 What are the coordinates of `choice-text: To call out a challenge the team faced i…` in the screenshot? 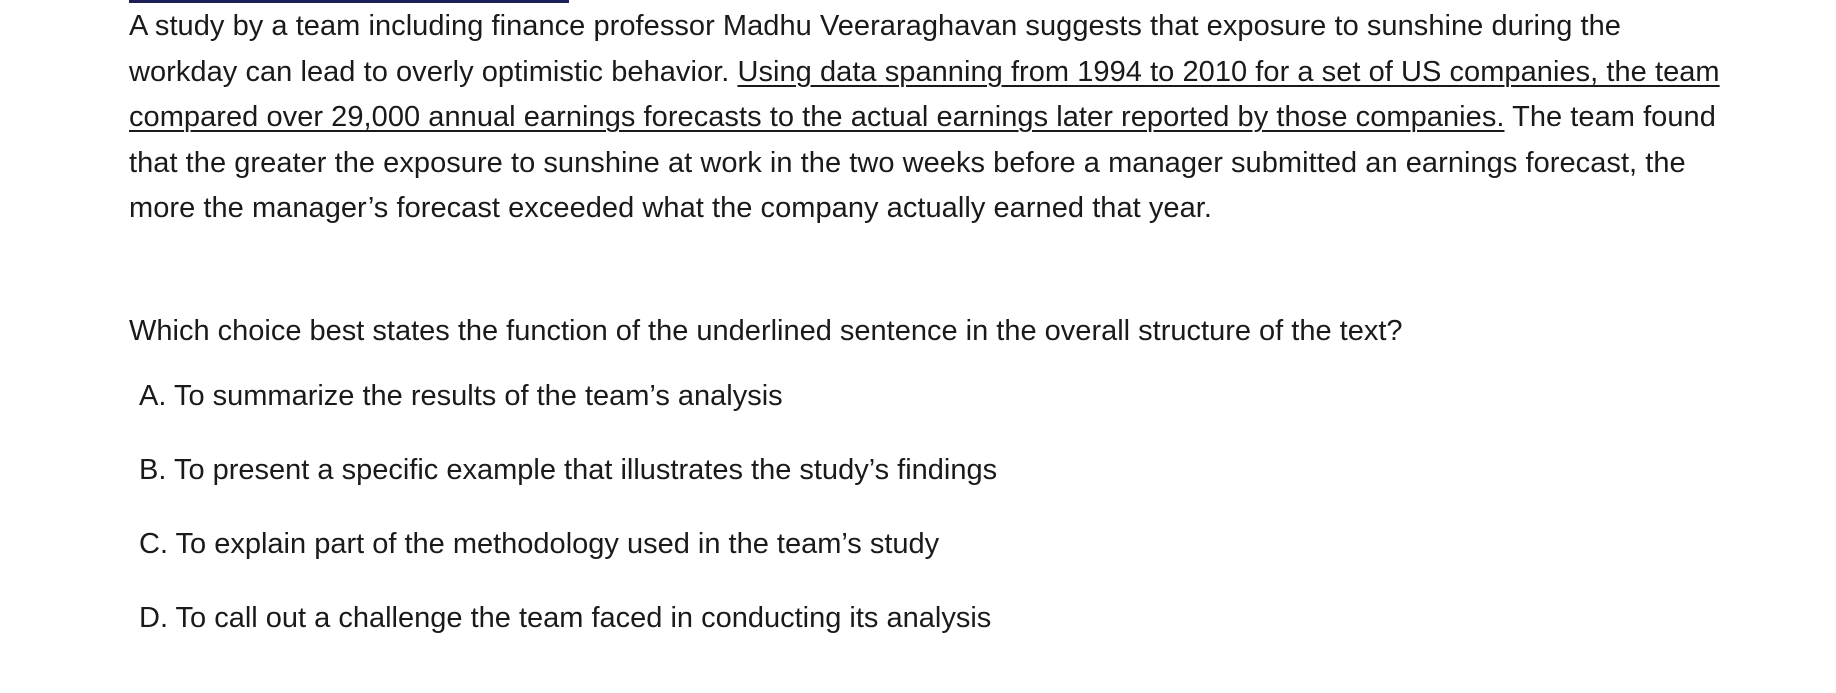 It's located at (583, 618).